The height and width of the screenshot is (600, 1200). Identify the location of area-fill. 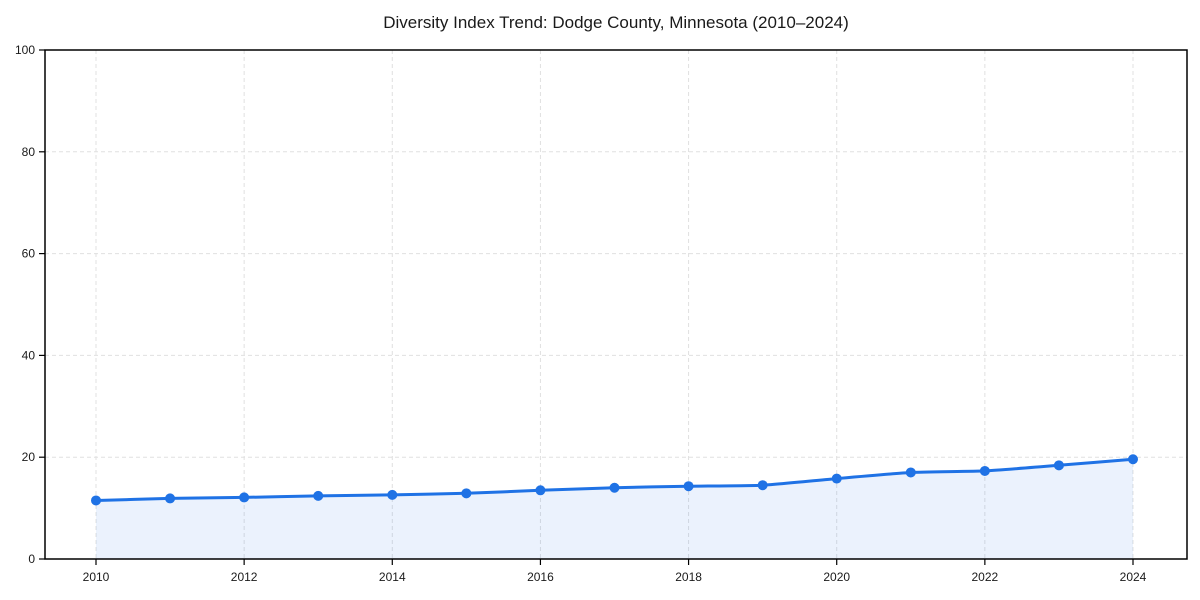
(614, 509).